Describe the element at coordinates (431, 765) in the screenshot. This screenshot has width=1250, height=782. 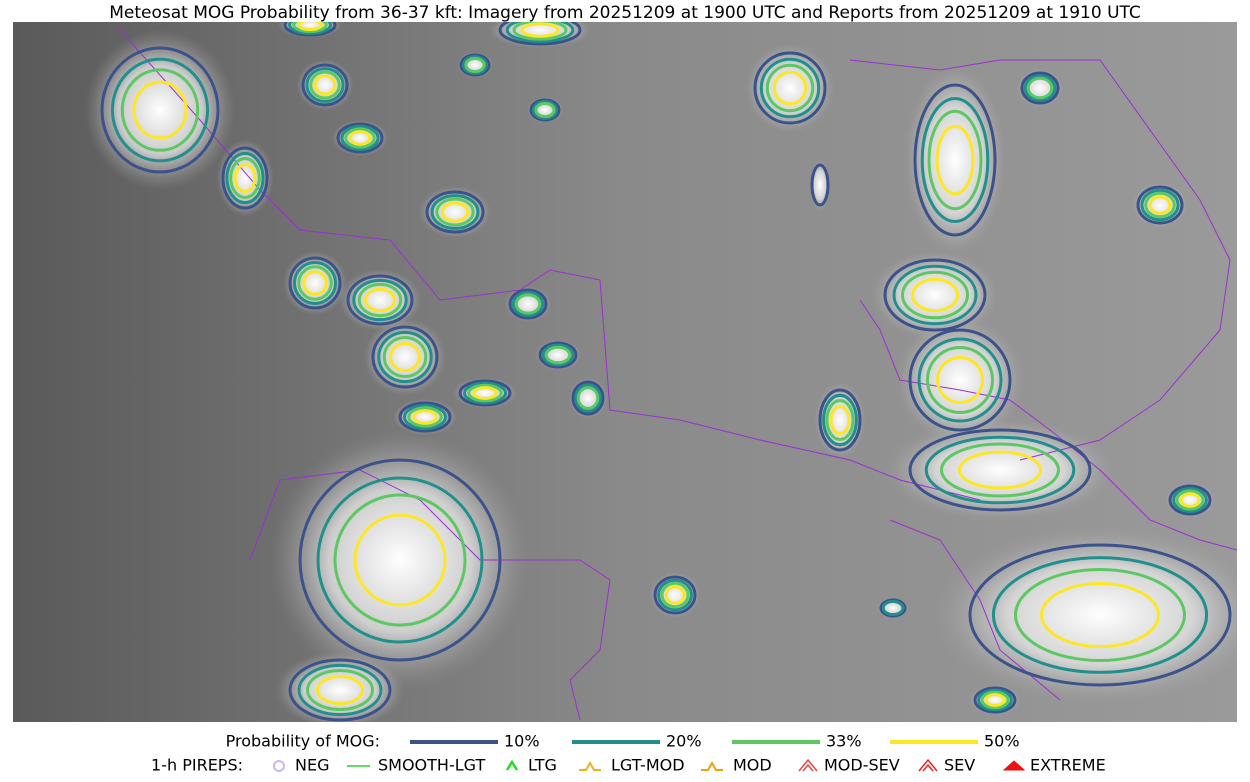
I see `legend-label: SMOOTH-LGT` at that location.